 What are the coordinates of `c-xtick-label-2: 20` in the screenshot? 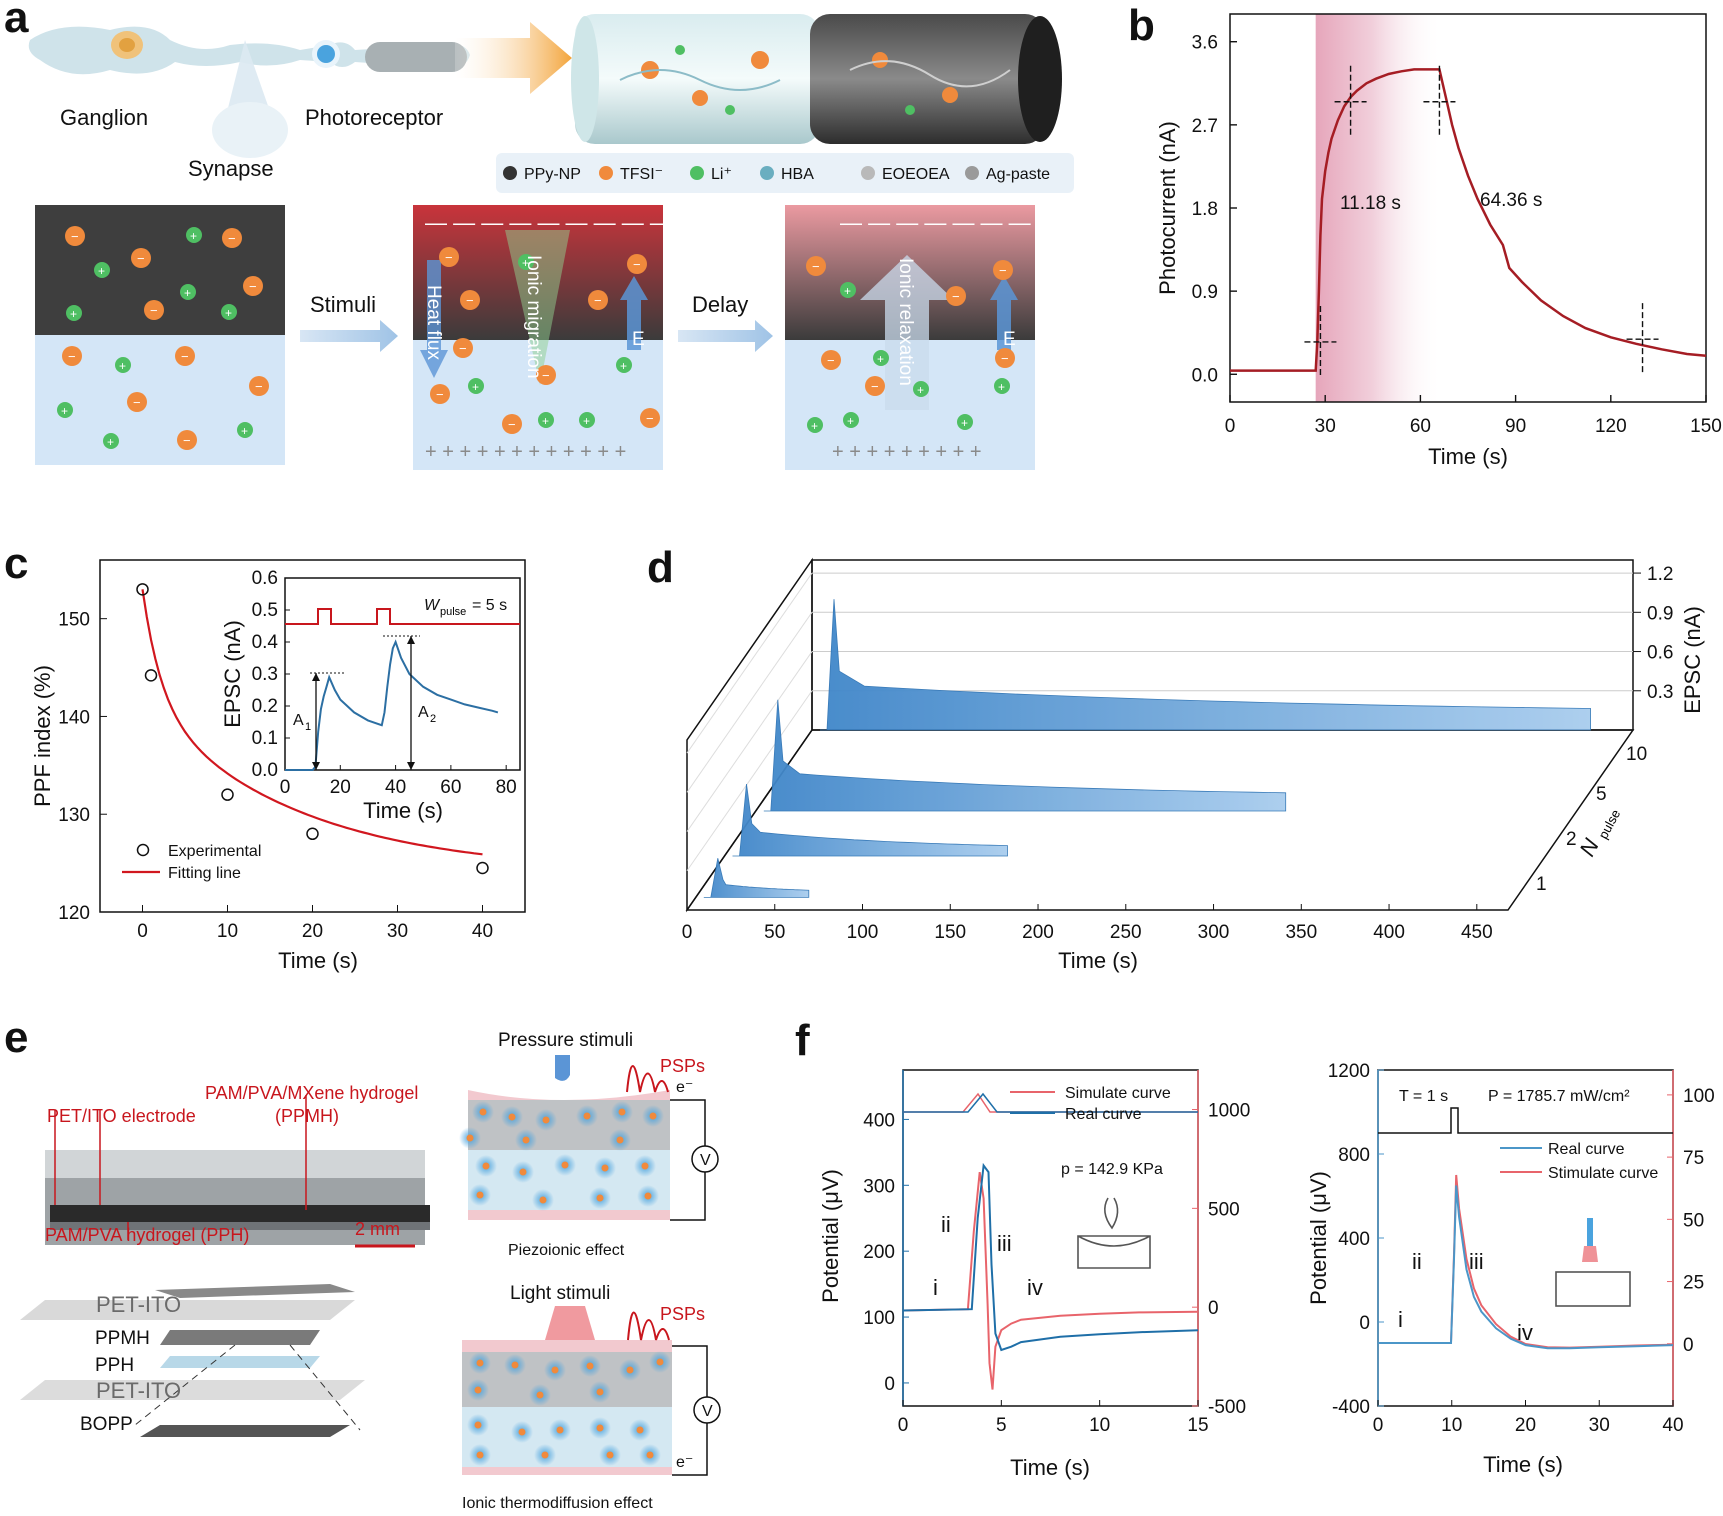 It's located at (312, 931).